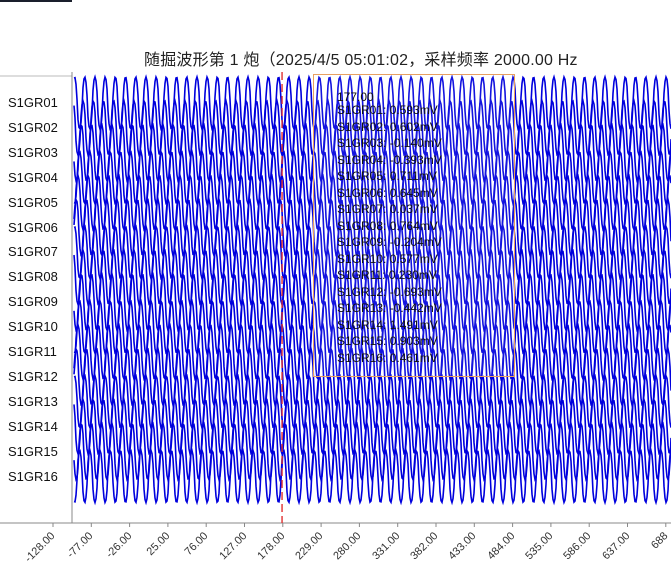 The width and height of the screenshot is (671, 576). I want to click on tooltip-line: S1GR15: 0.903mV, so click(387, 341).